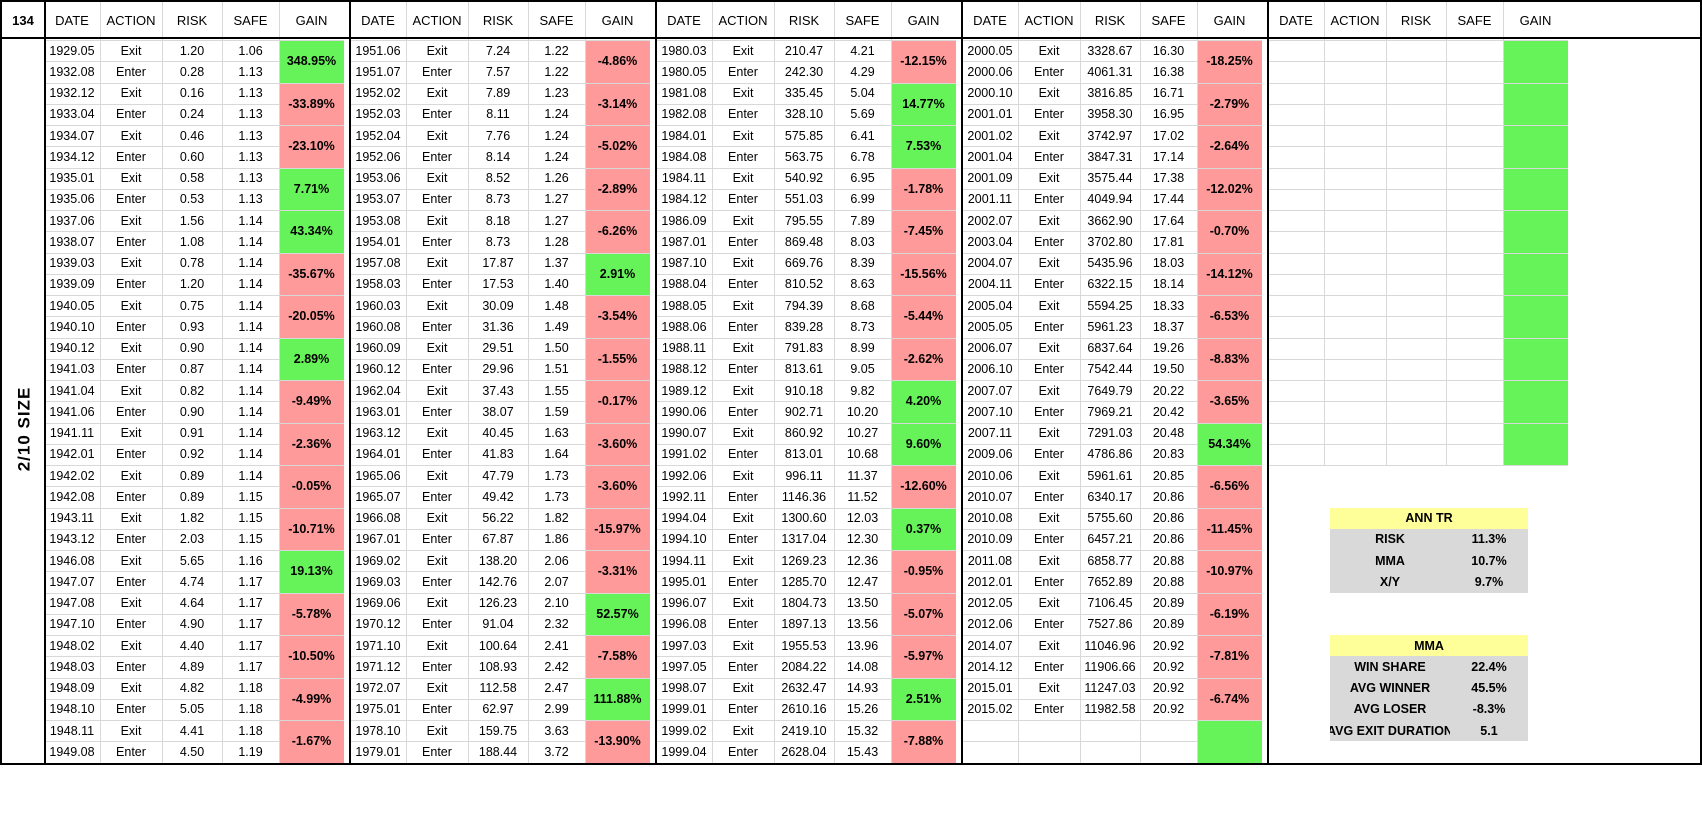 This screenshot has width=1702, height=823. What do you see at coordinates (311, 741) in the screenshot?
I see `gain-cell: -1.67%` at bounding box center [311, 741].